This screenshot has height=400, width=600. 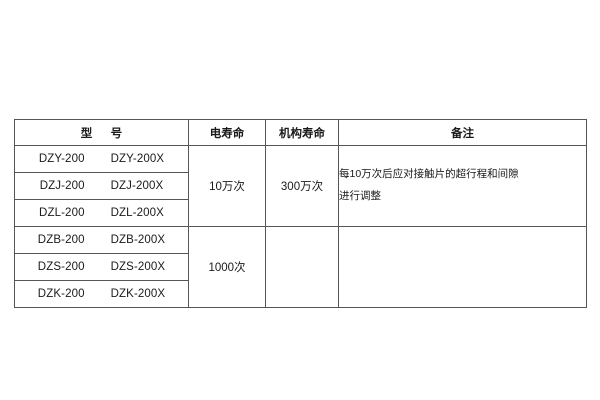 What do you see at coordinates (101, 267) in the screenshot?
I see `model-cell: DZS-200 DZS-200X` at bounding box center [101, 267].